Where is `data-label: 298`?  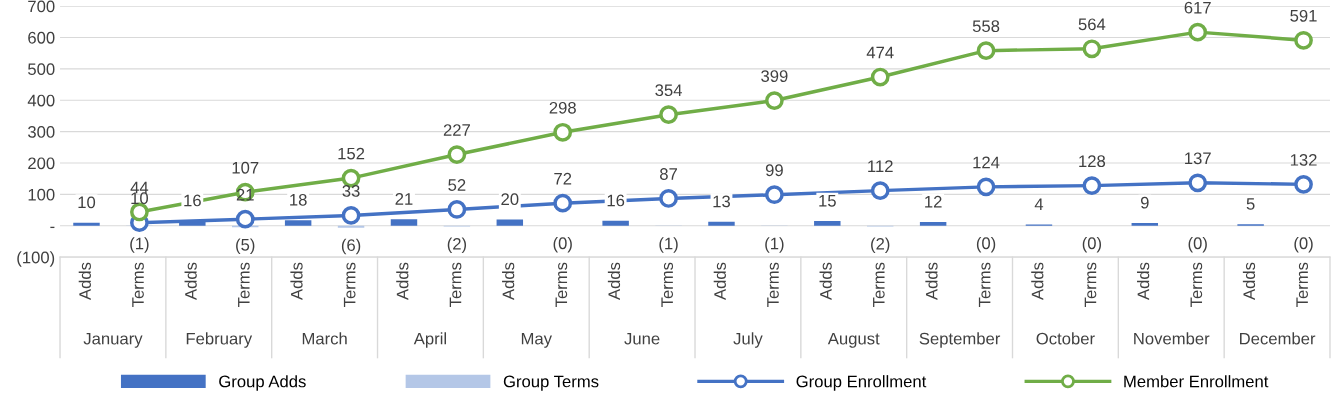 data-label: 298 is located at coordinates (562, 107).